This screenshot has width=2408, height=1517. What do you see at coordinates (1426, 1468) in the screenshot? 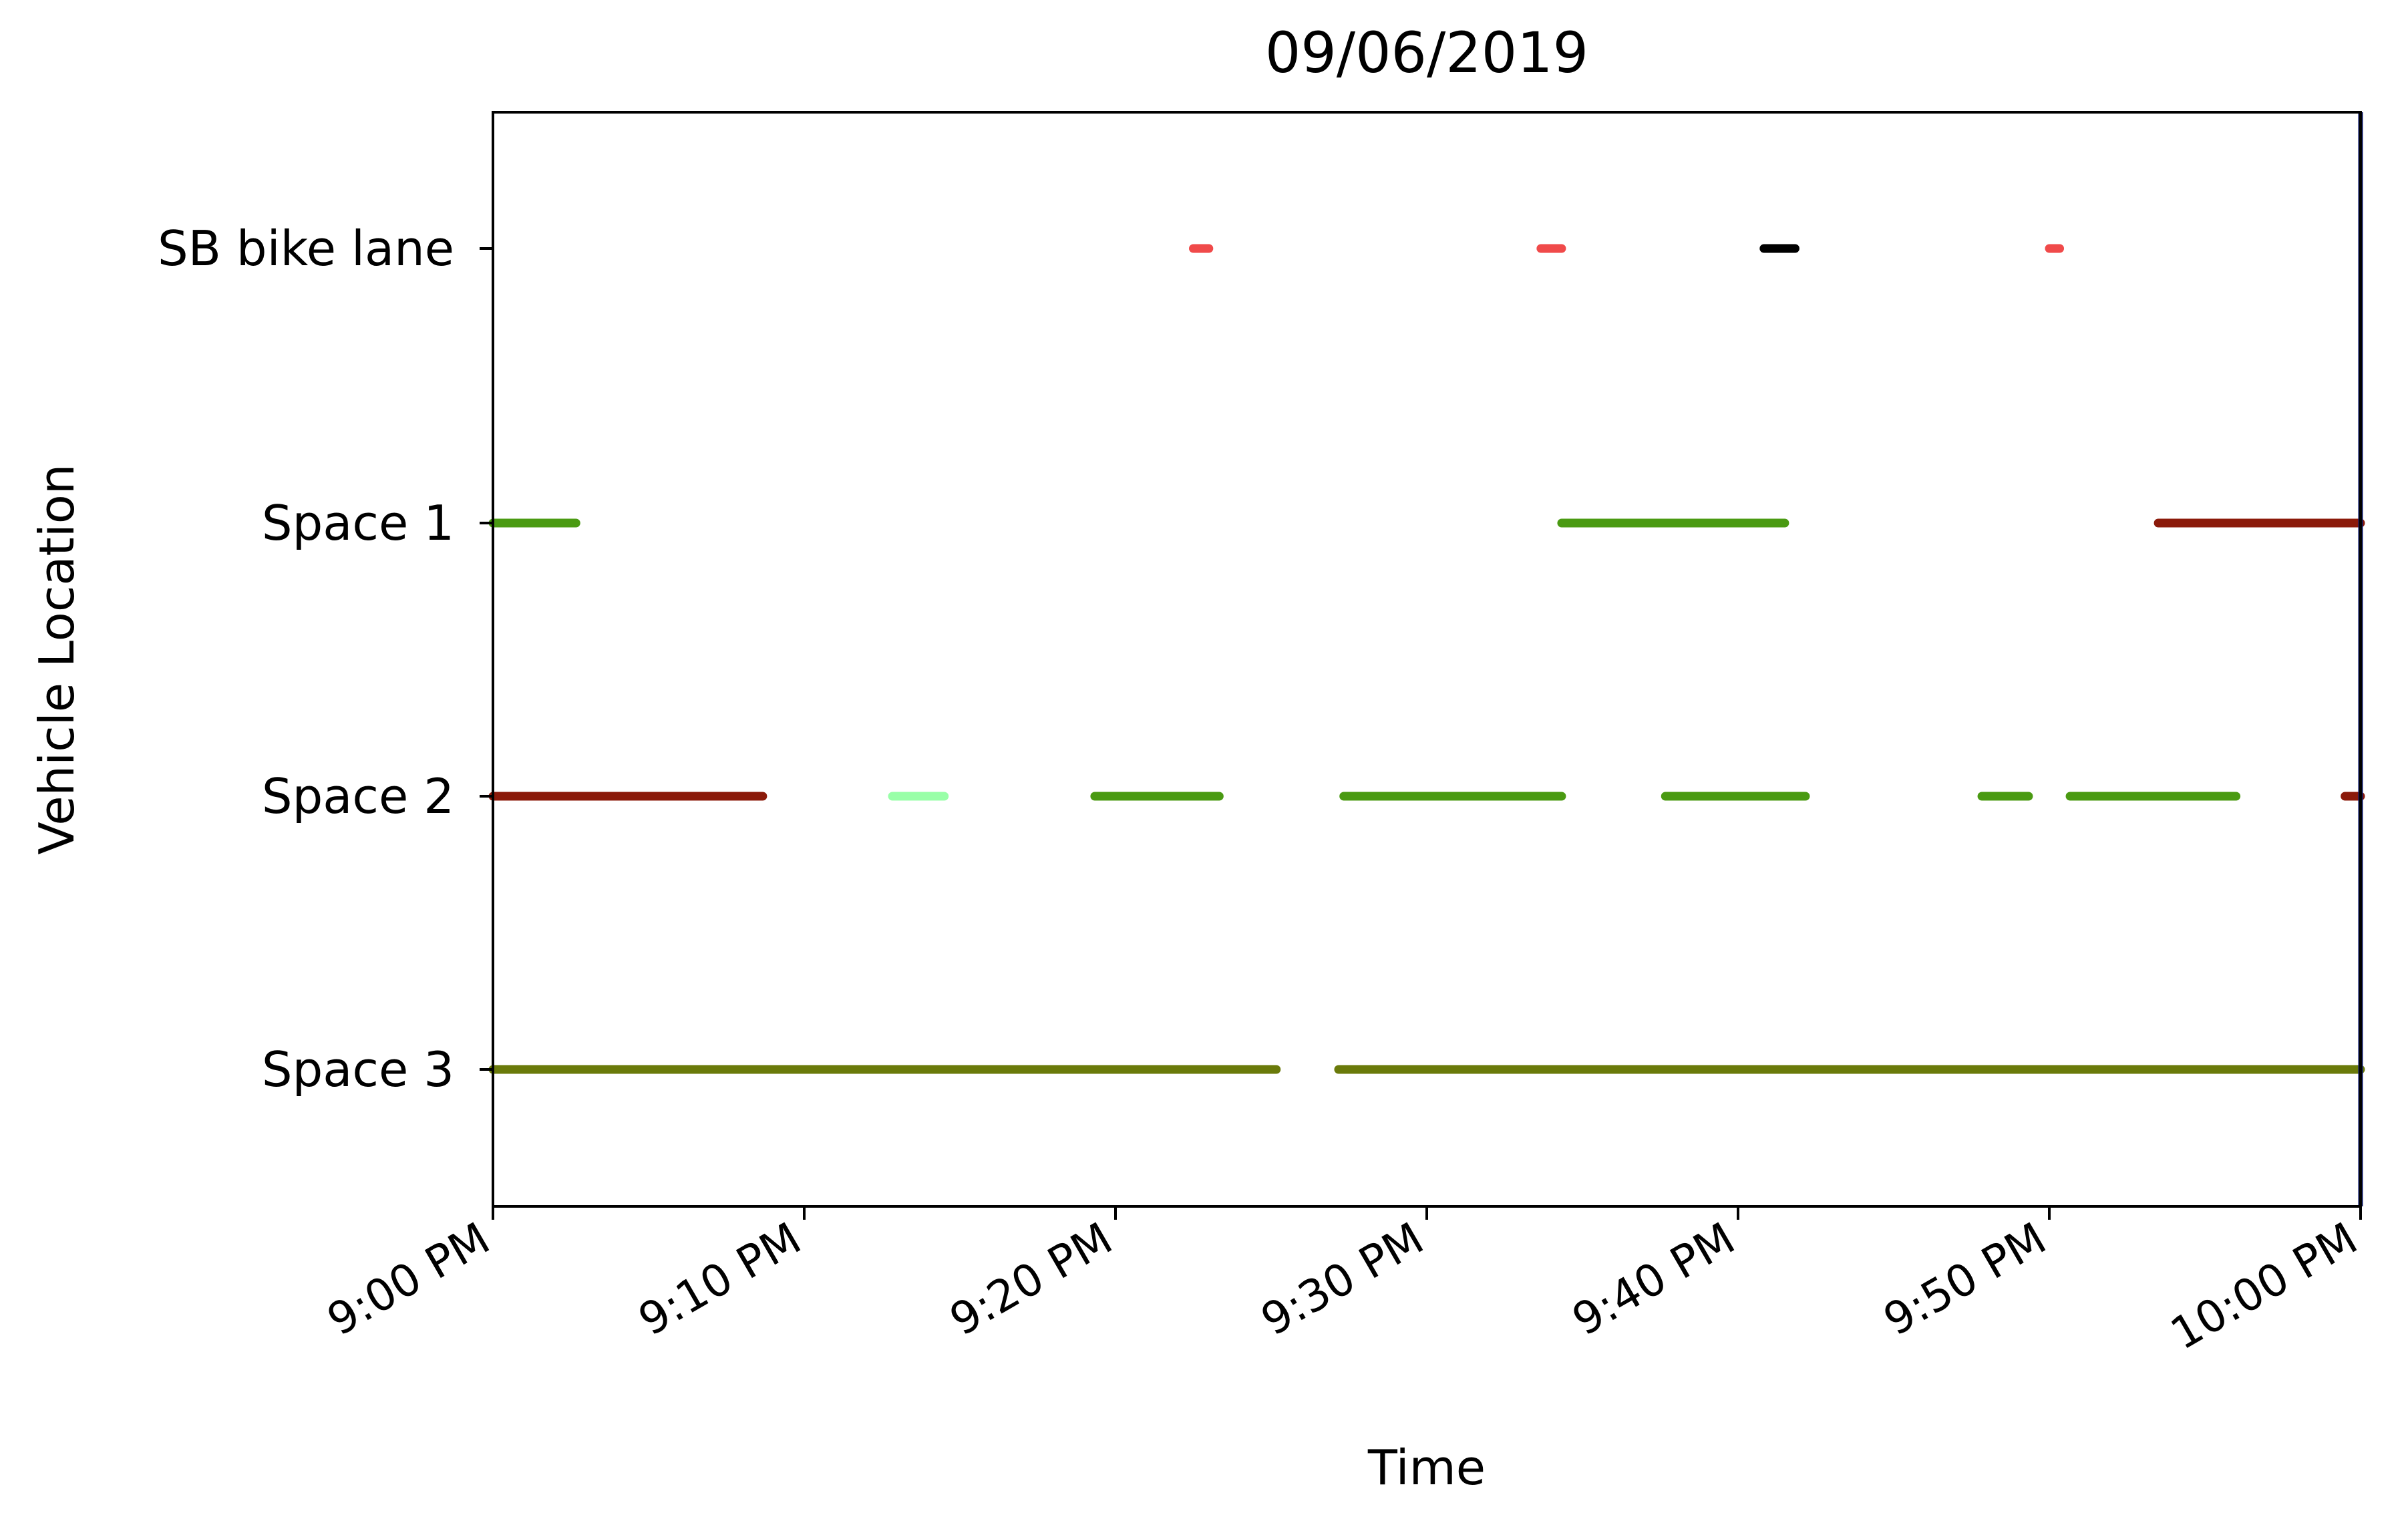
I see `x-axis-label: Time` at bounding box center [1426, 1468].